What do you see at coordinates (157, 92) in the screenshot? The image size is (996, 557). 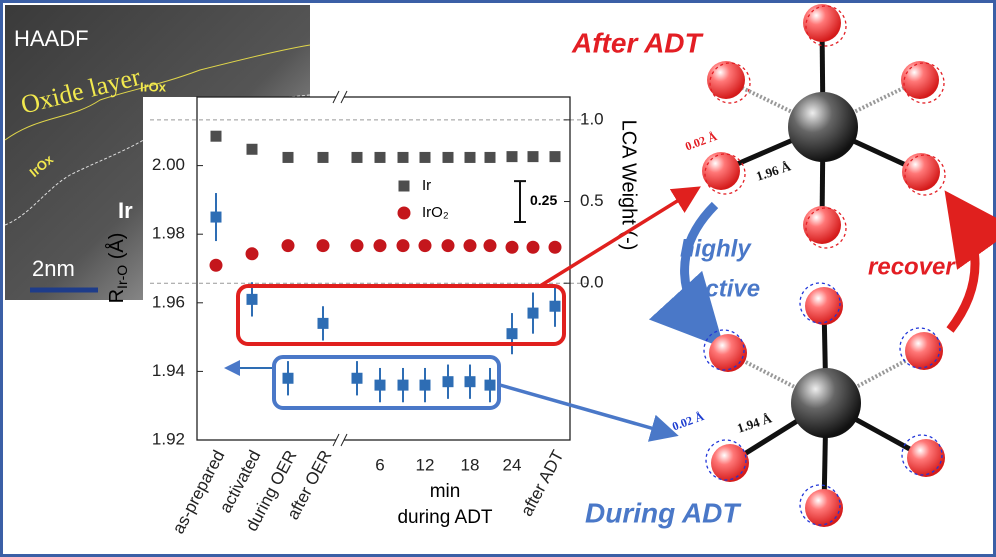 I see `oxide-edge` at bounding box center [157, 92].